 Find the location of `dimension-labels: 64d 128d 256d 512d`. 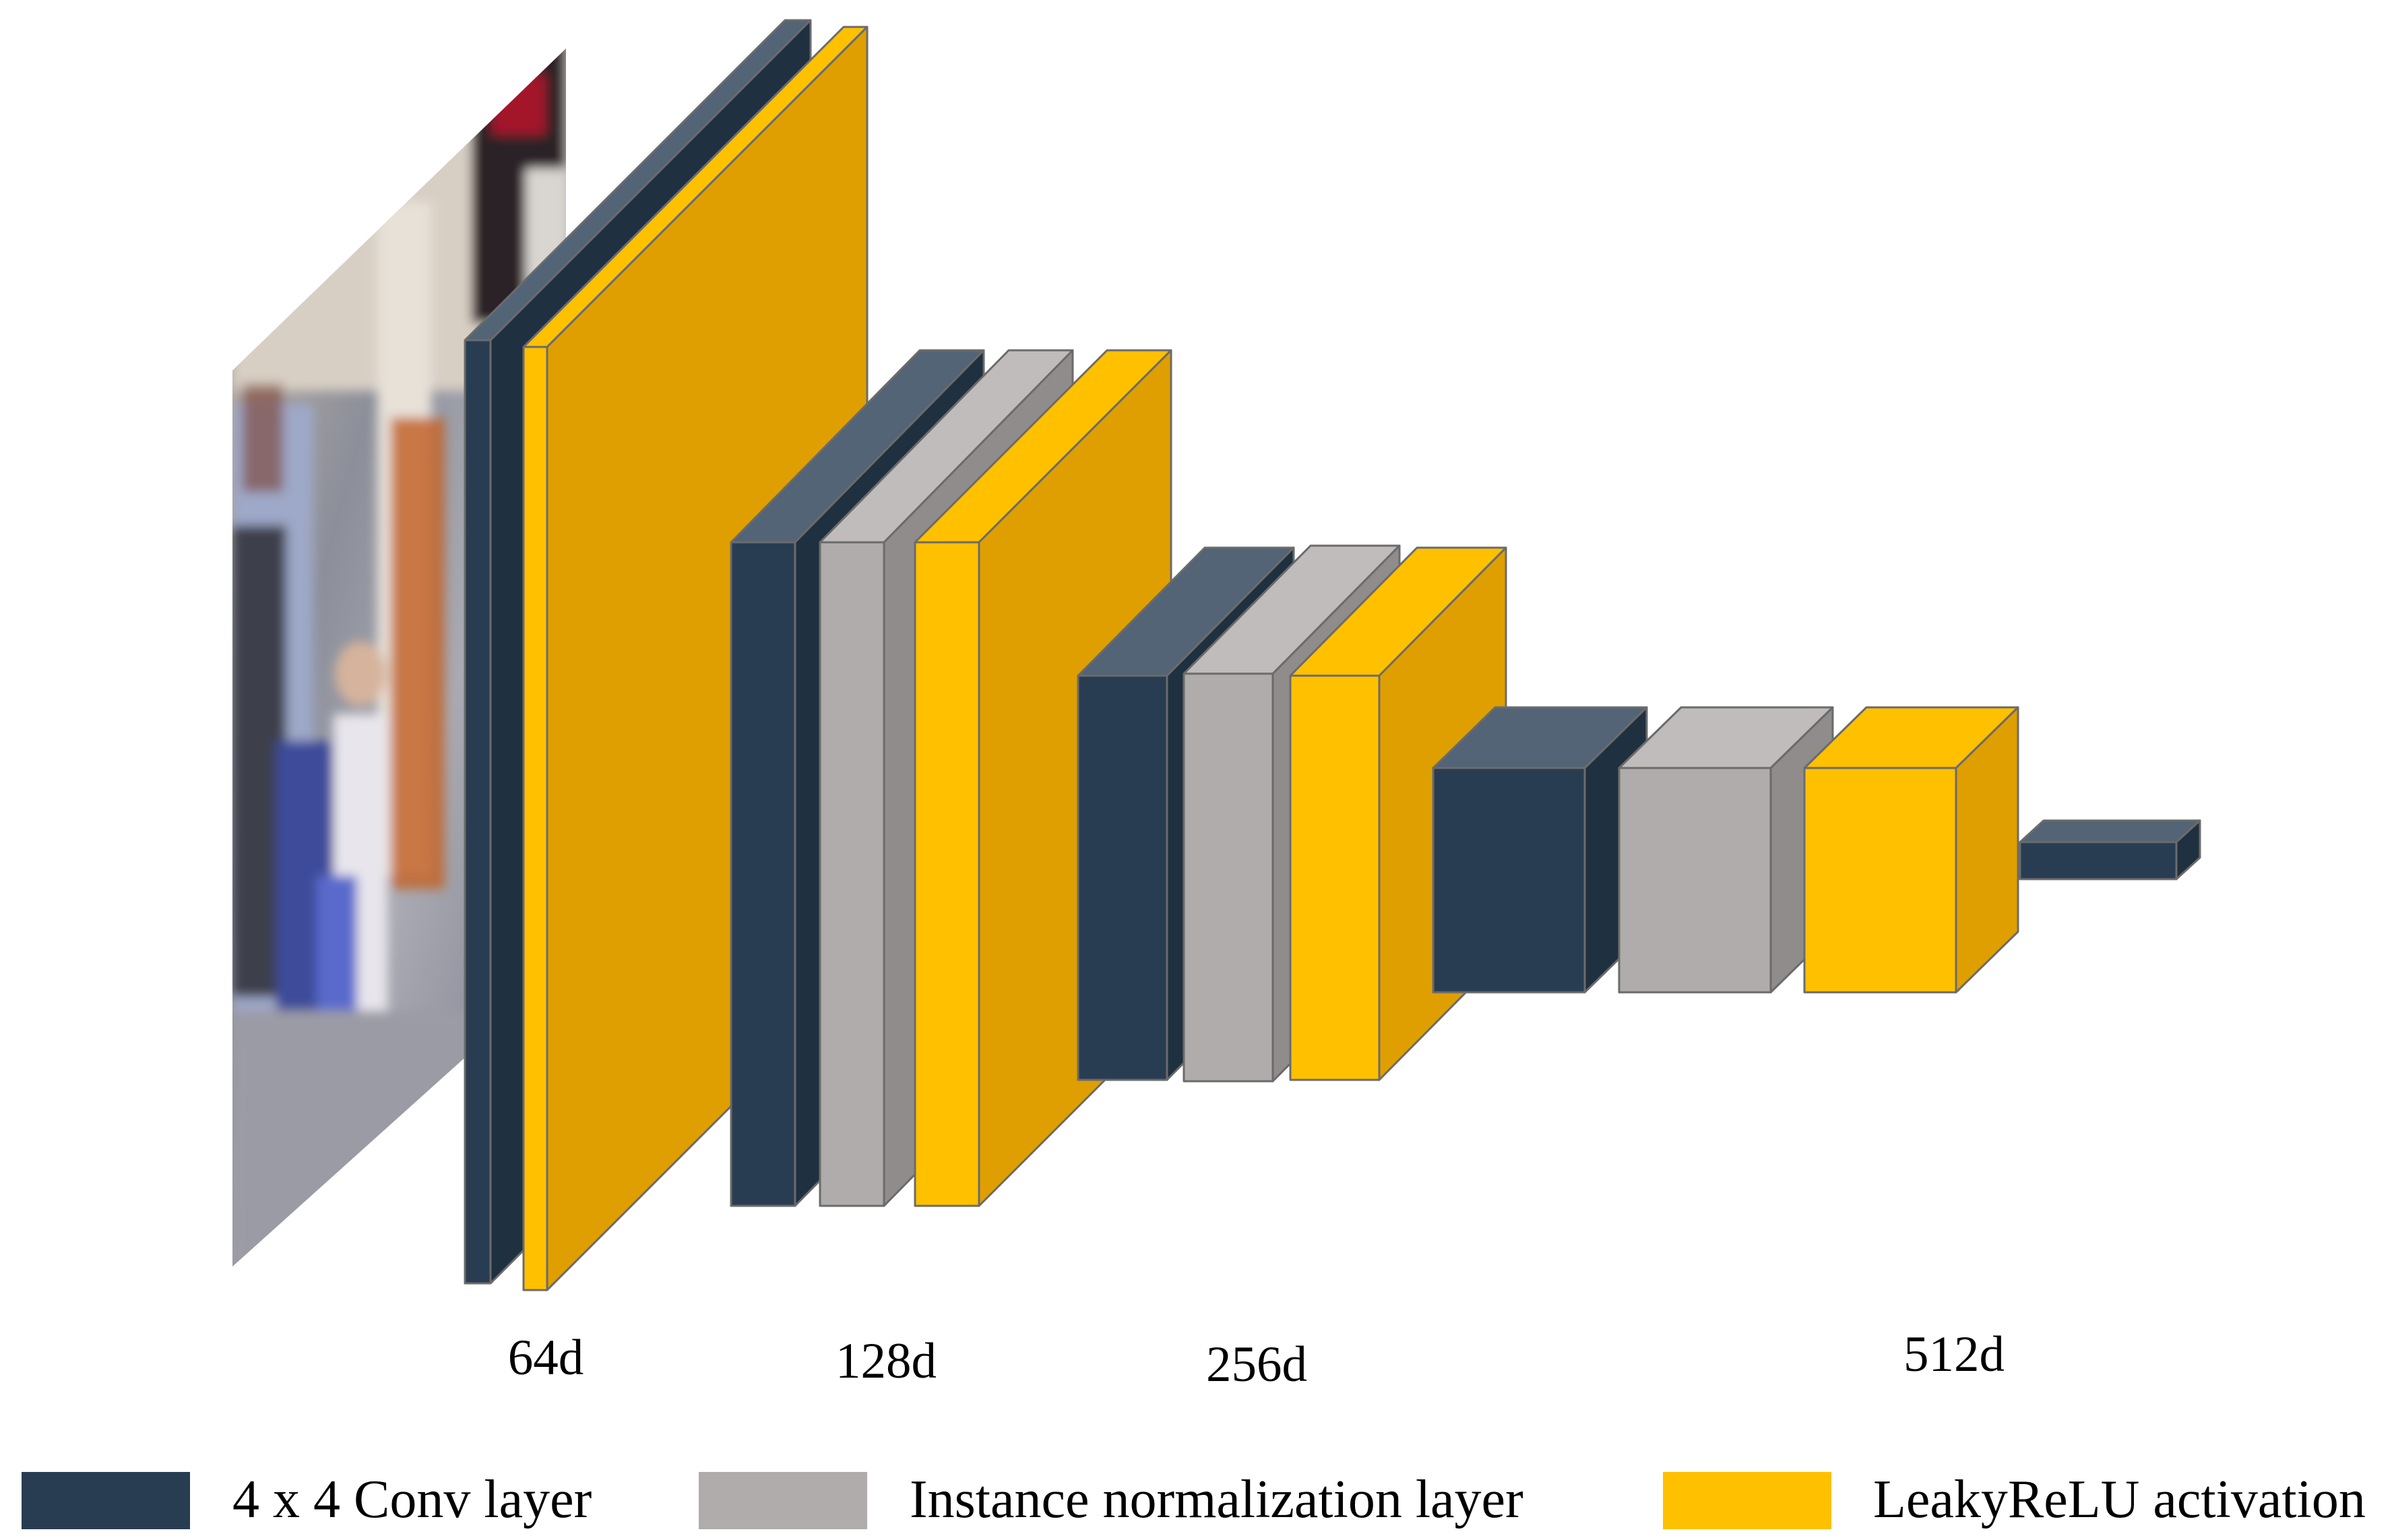

dimension-labels: 64d 128d 256d 512d is located at coordinates (1257, 1359).